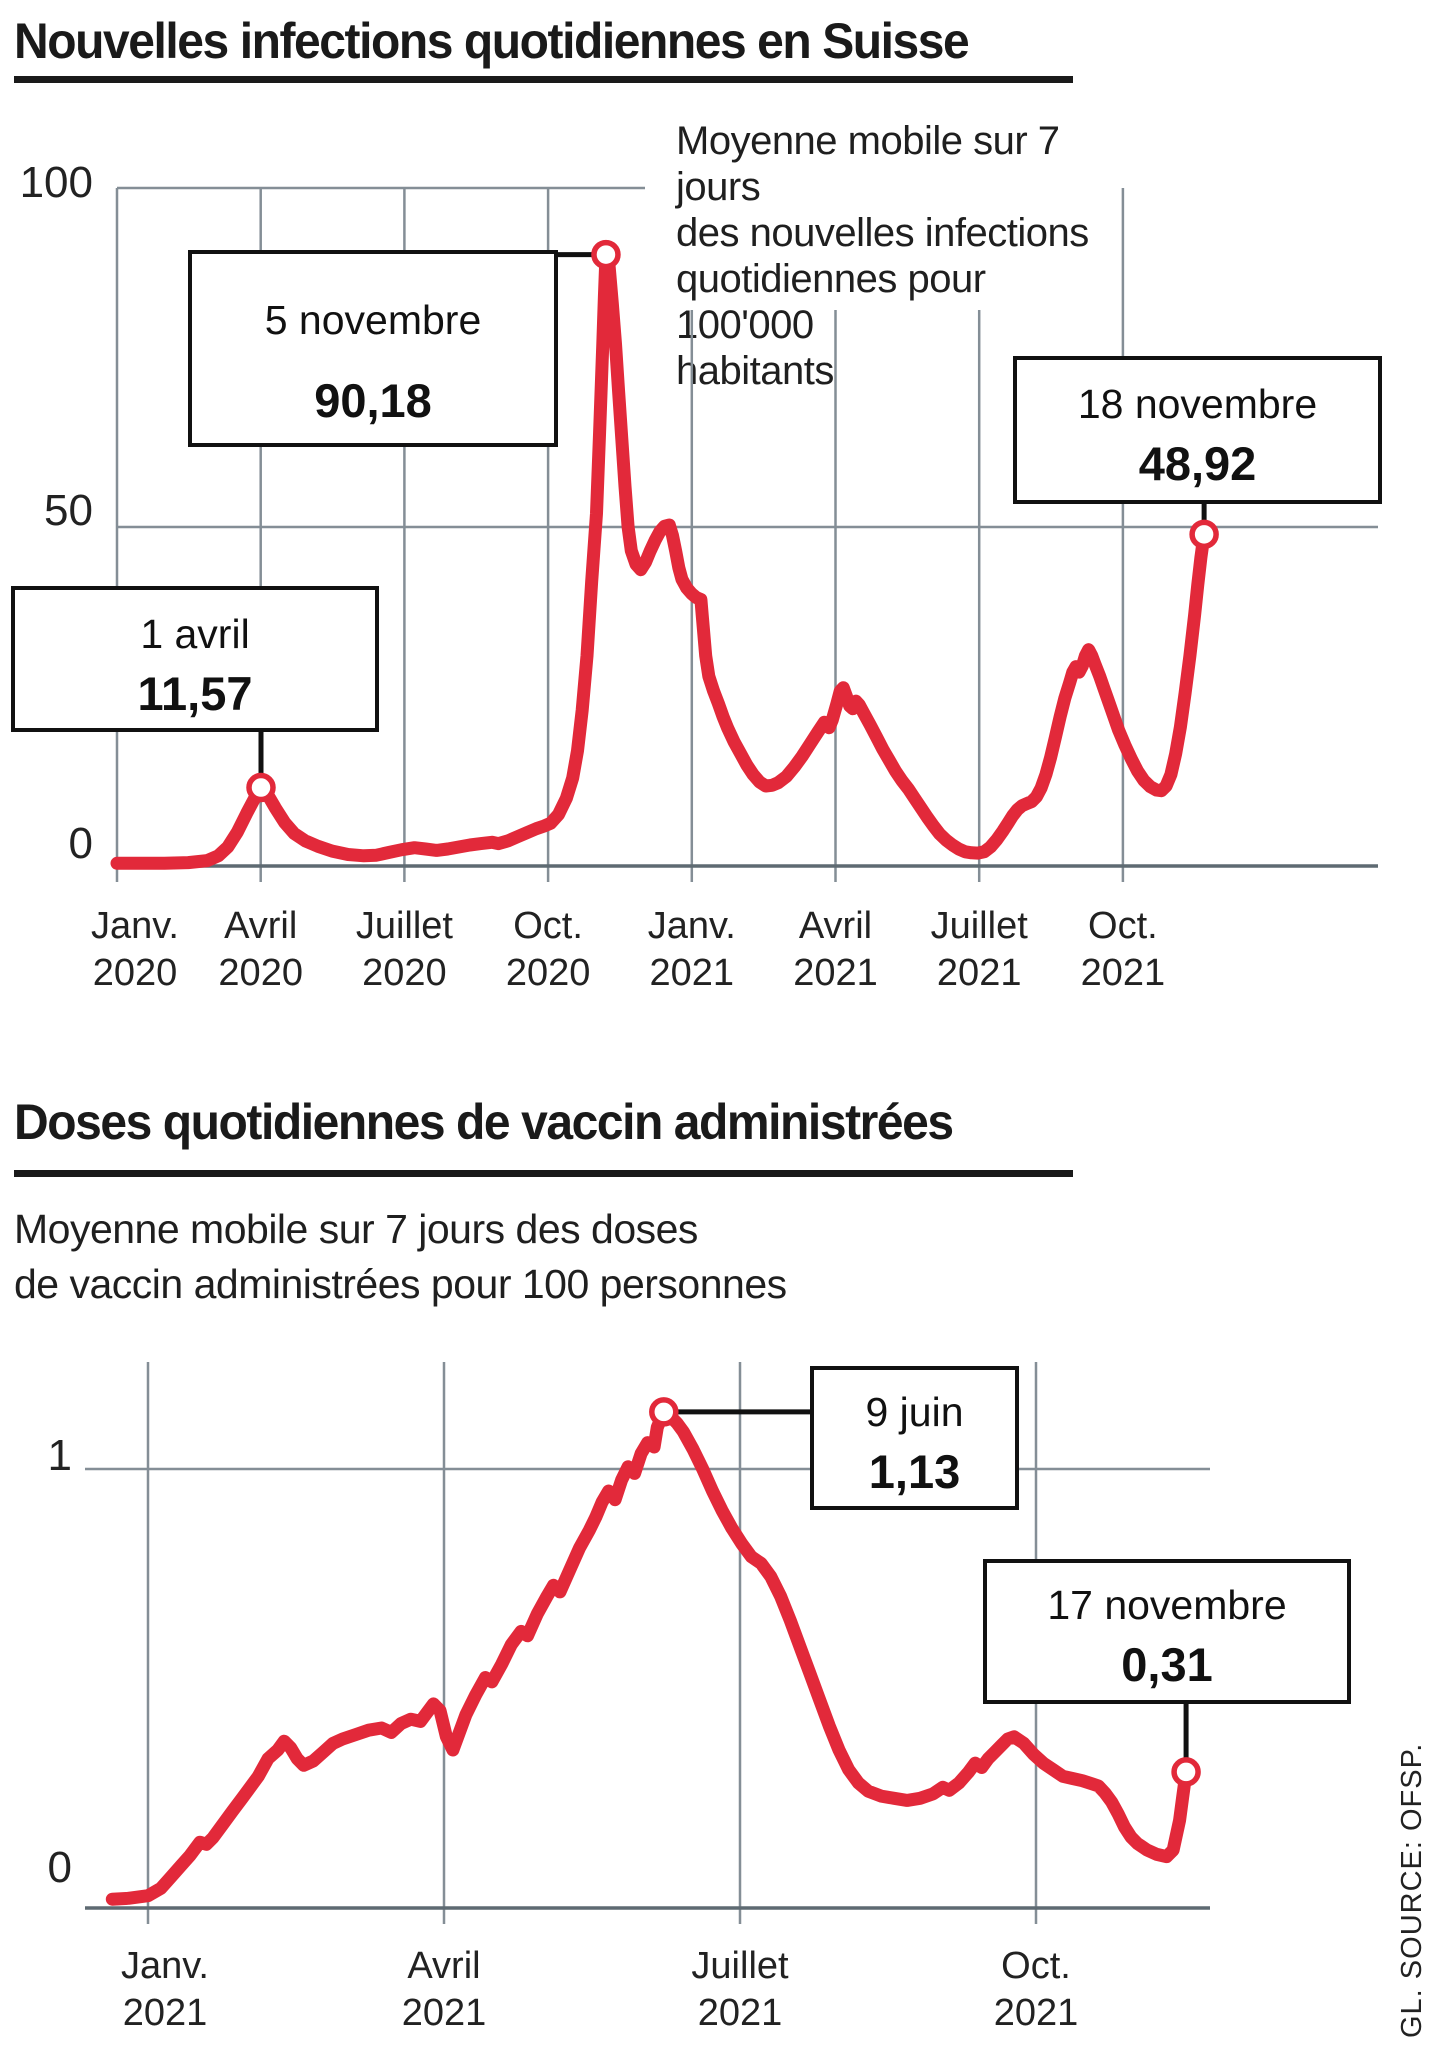  I want to click on x-tick-label: Janv. 2020, so click(135, 949).